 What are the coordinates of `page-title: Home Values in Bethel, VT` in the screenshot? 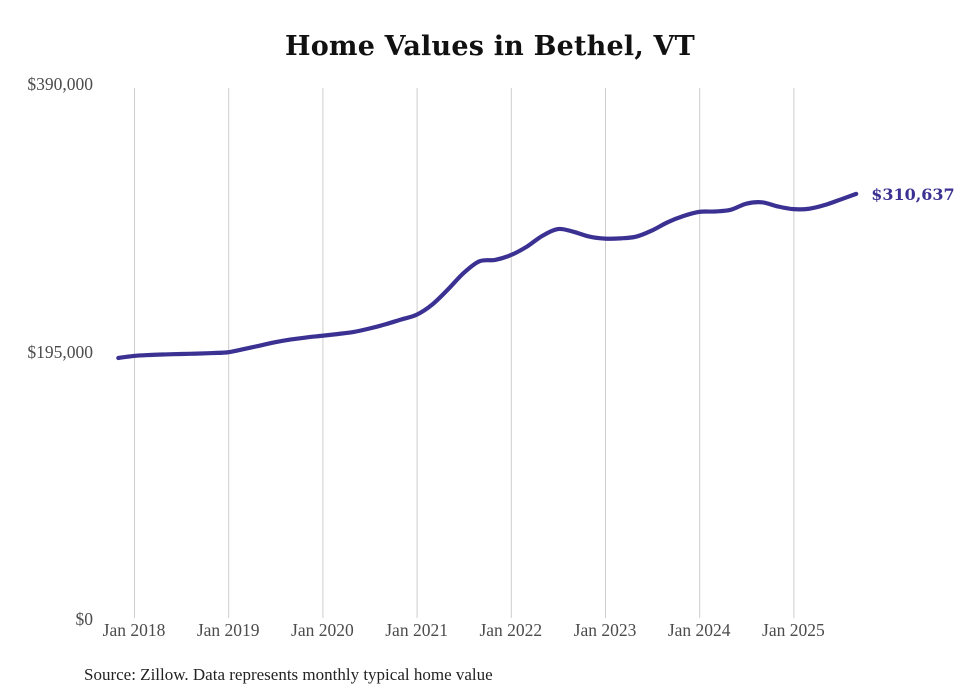 It's located at (490, 46).